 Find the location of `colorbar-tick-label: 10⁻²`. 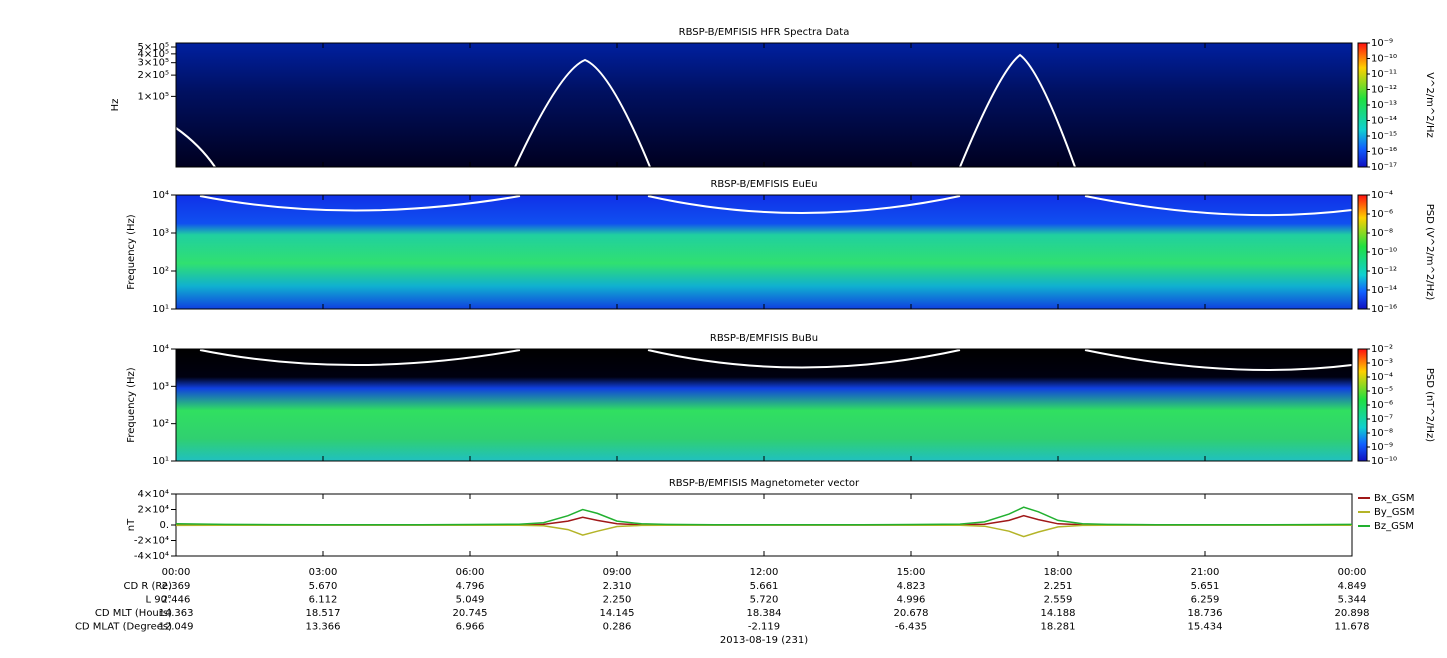

colorbar-tick-label: 10⁻² is located at coordinates (1382, 349).